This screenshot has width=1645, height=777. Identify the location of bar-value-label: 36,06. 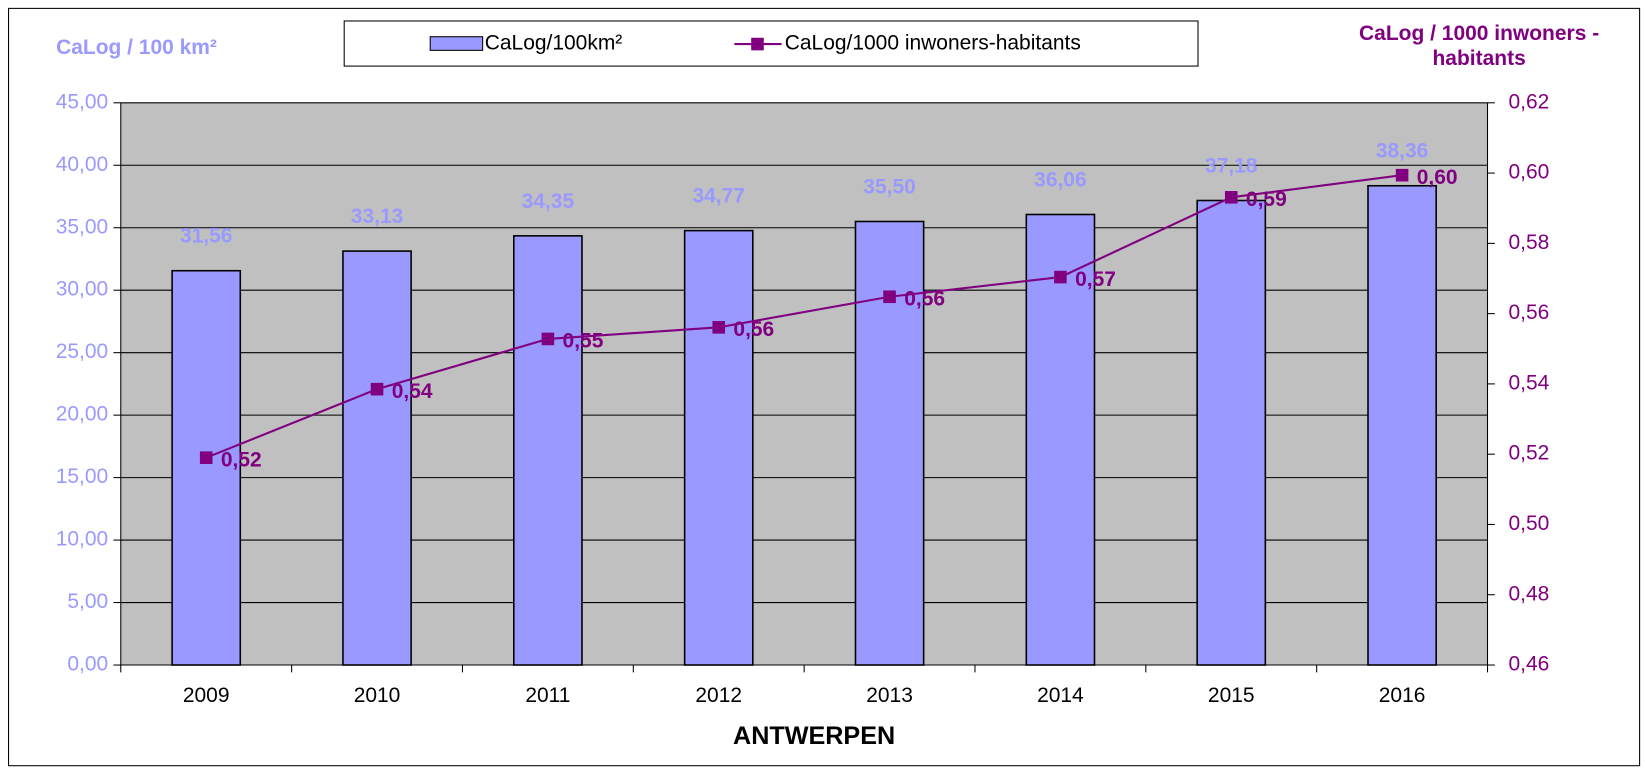
(1060, 179).